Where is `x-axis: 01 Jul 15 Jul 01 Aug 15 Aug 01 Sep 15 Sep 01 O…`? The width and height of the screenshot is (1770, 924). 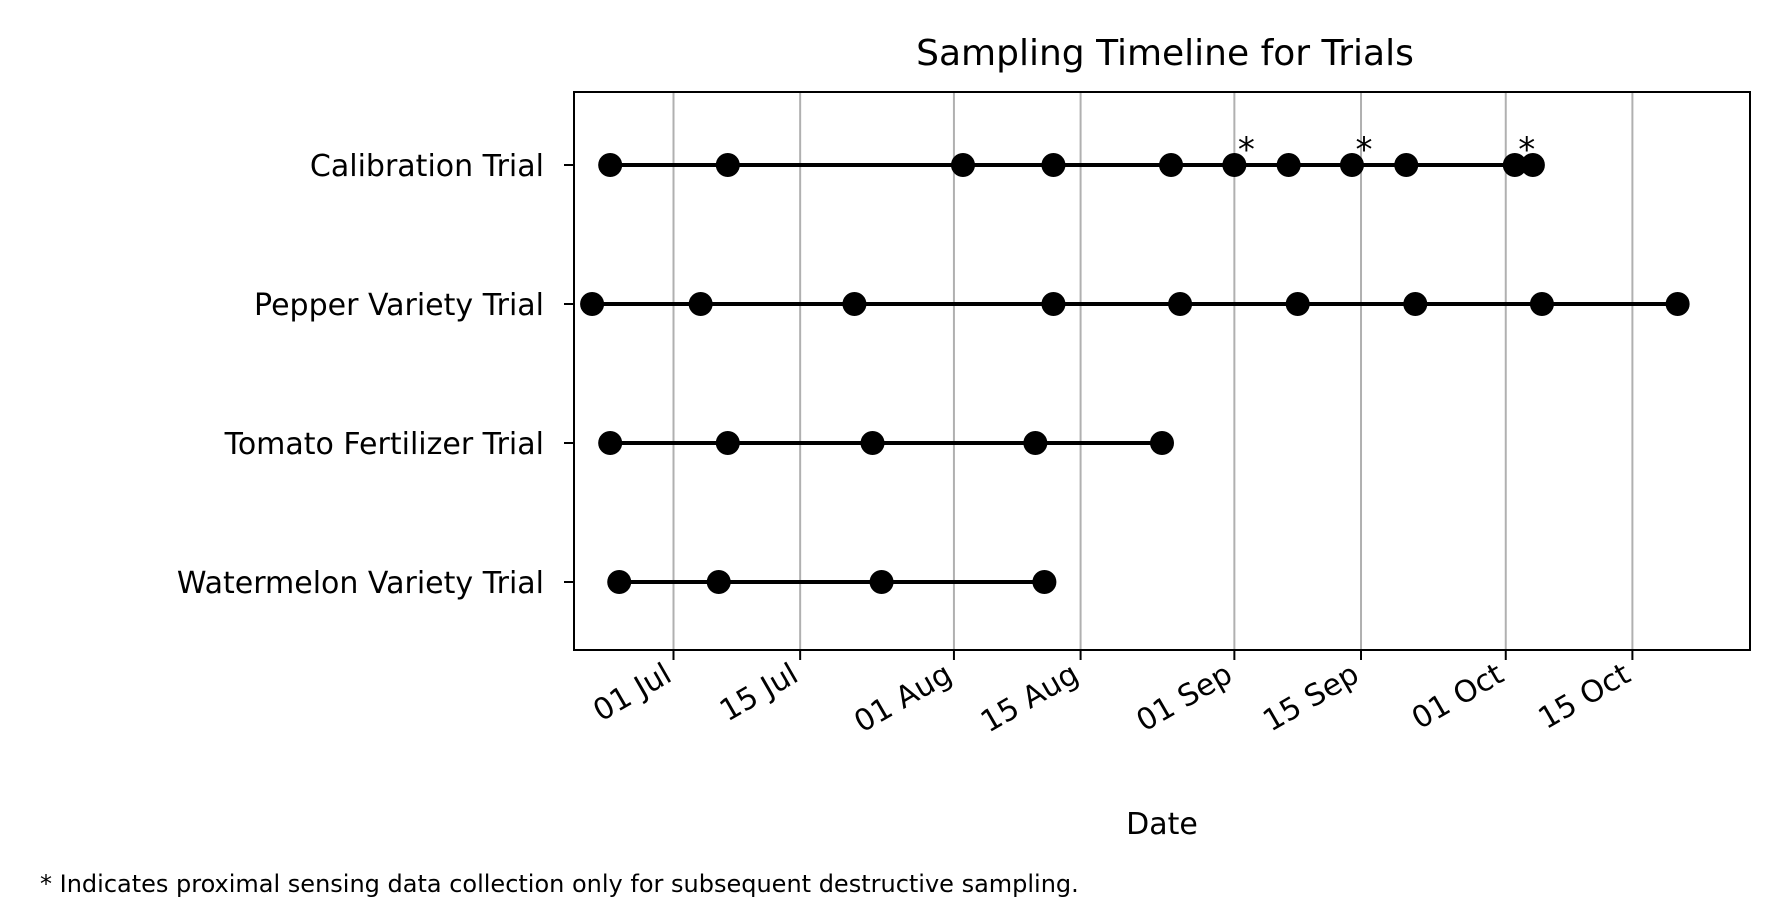
x-axis: 01 Jul 15 Jul 01 Aug 15 Aug 01 Sep 15 Sep 01 O… is located at coordinates (1112, 695).